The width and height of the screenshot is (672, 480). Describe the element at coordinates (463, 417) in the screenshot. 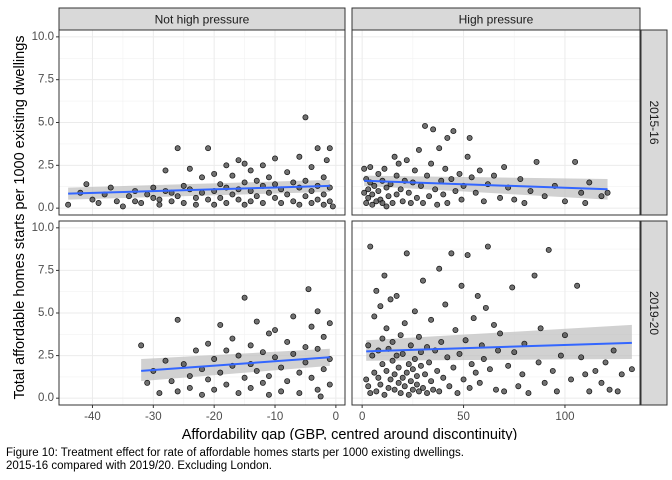

I see `x-tick-label: 50` at that location.